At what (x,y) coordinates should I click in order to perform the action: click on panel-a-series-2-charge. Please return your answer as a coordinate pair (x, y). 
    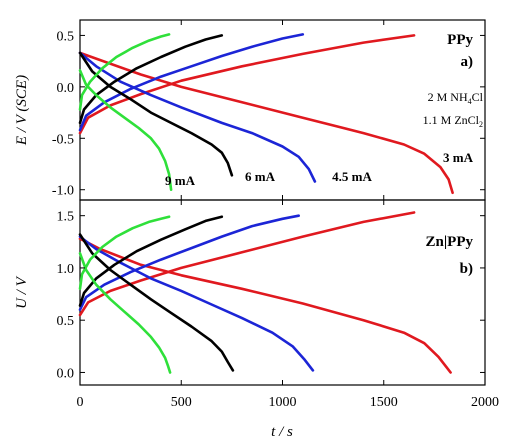
    Looking at the image, I should click on (151, 79).